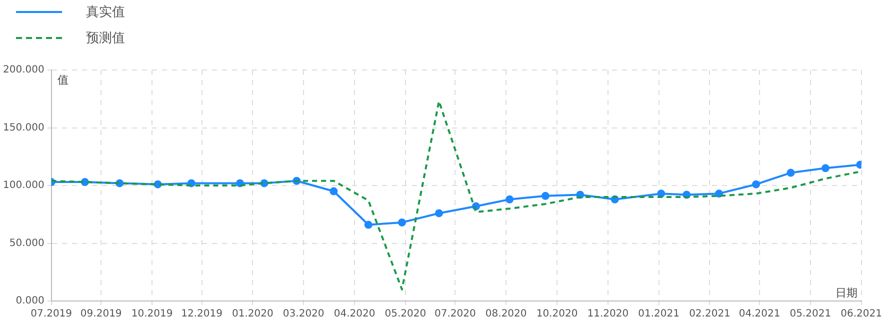 The height and width of the screenshot is (323, 885). What do you see at coordinates (355, 314) in the screenshot?
I see `x-tick-label: 04.2020` at bounding box center [355, 314].